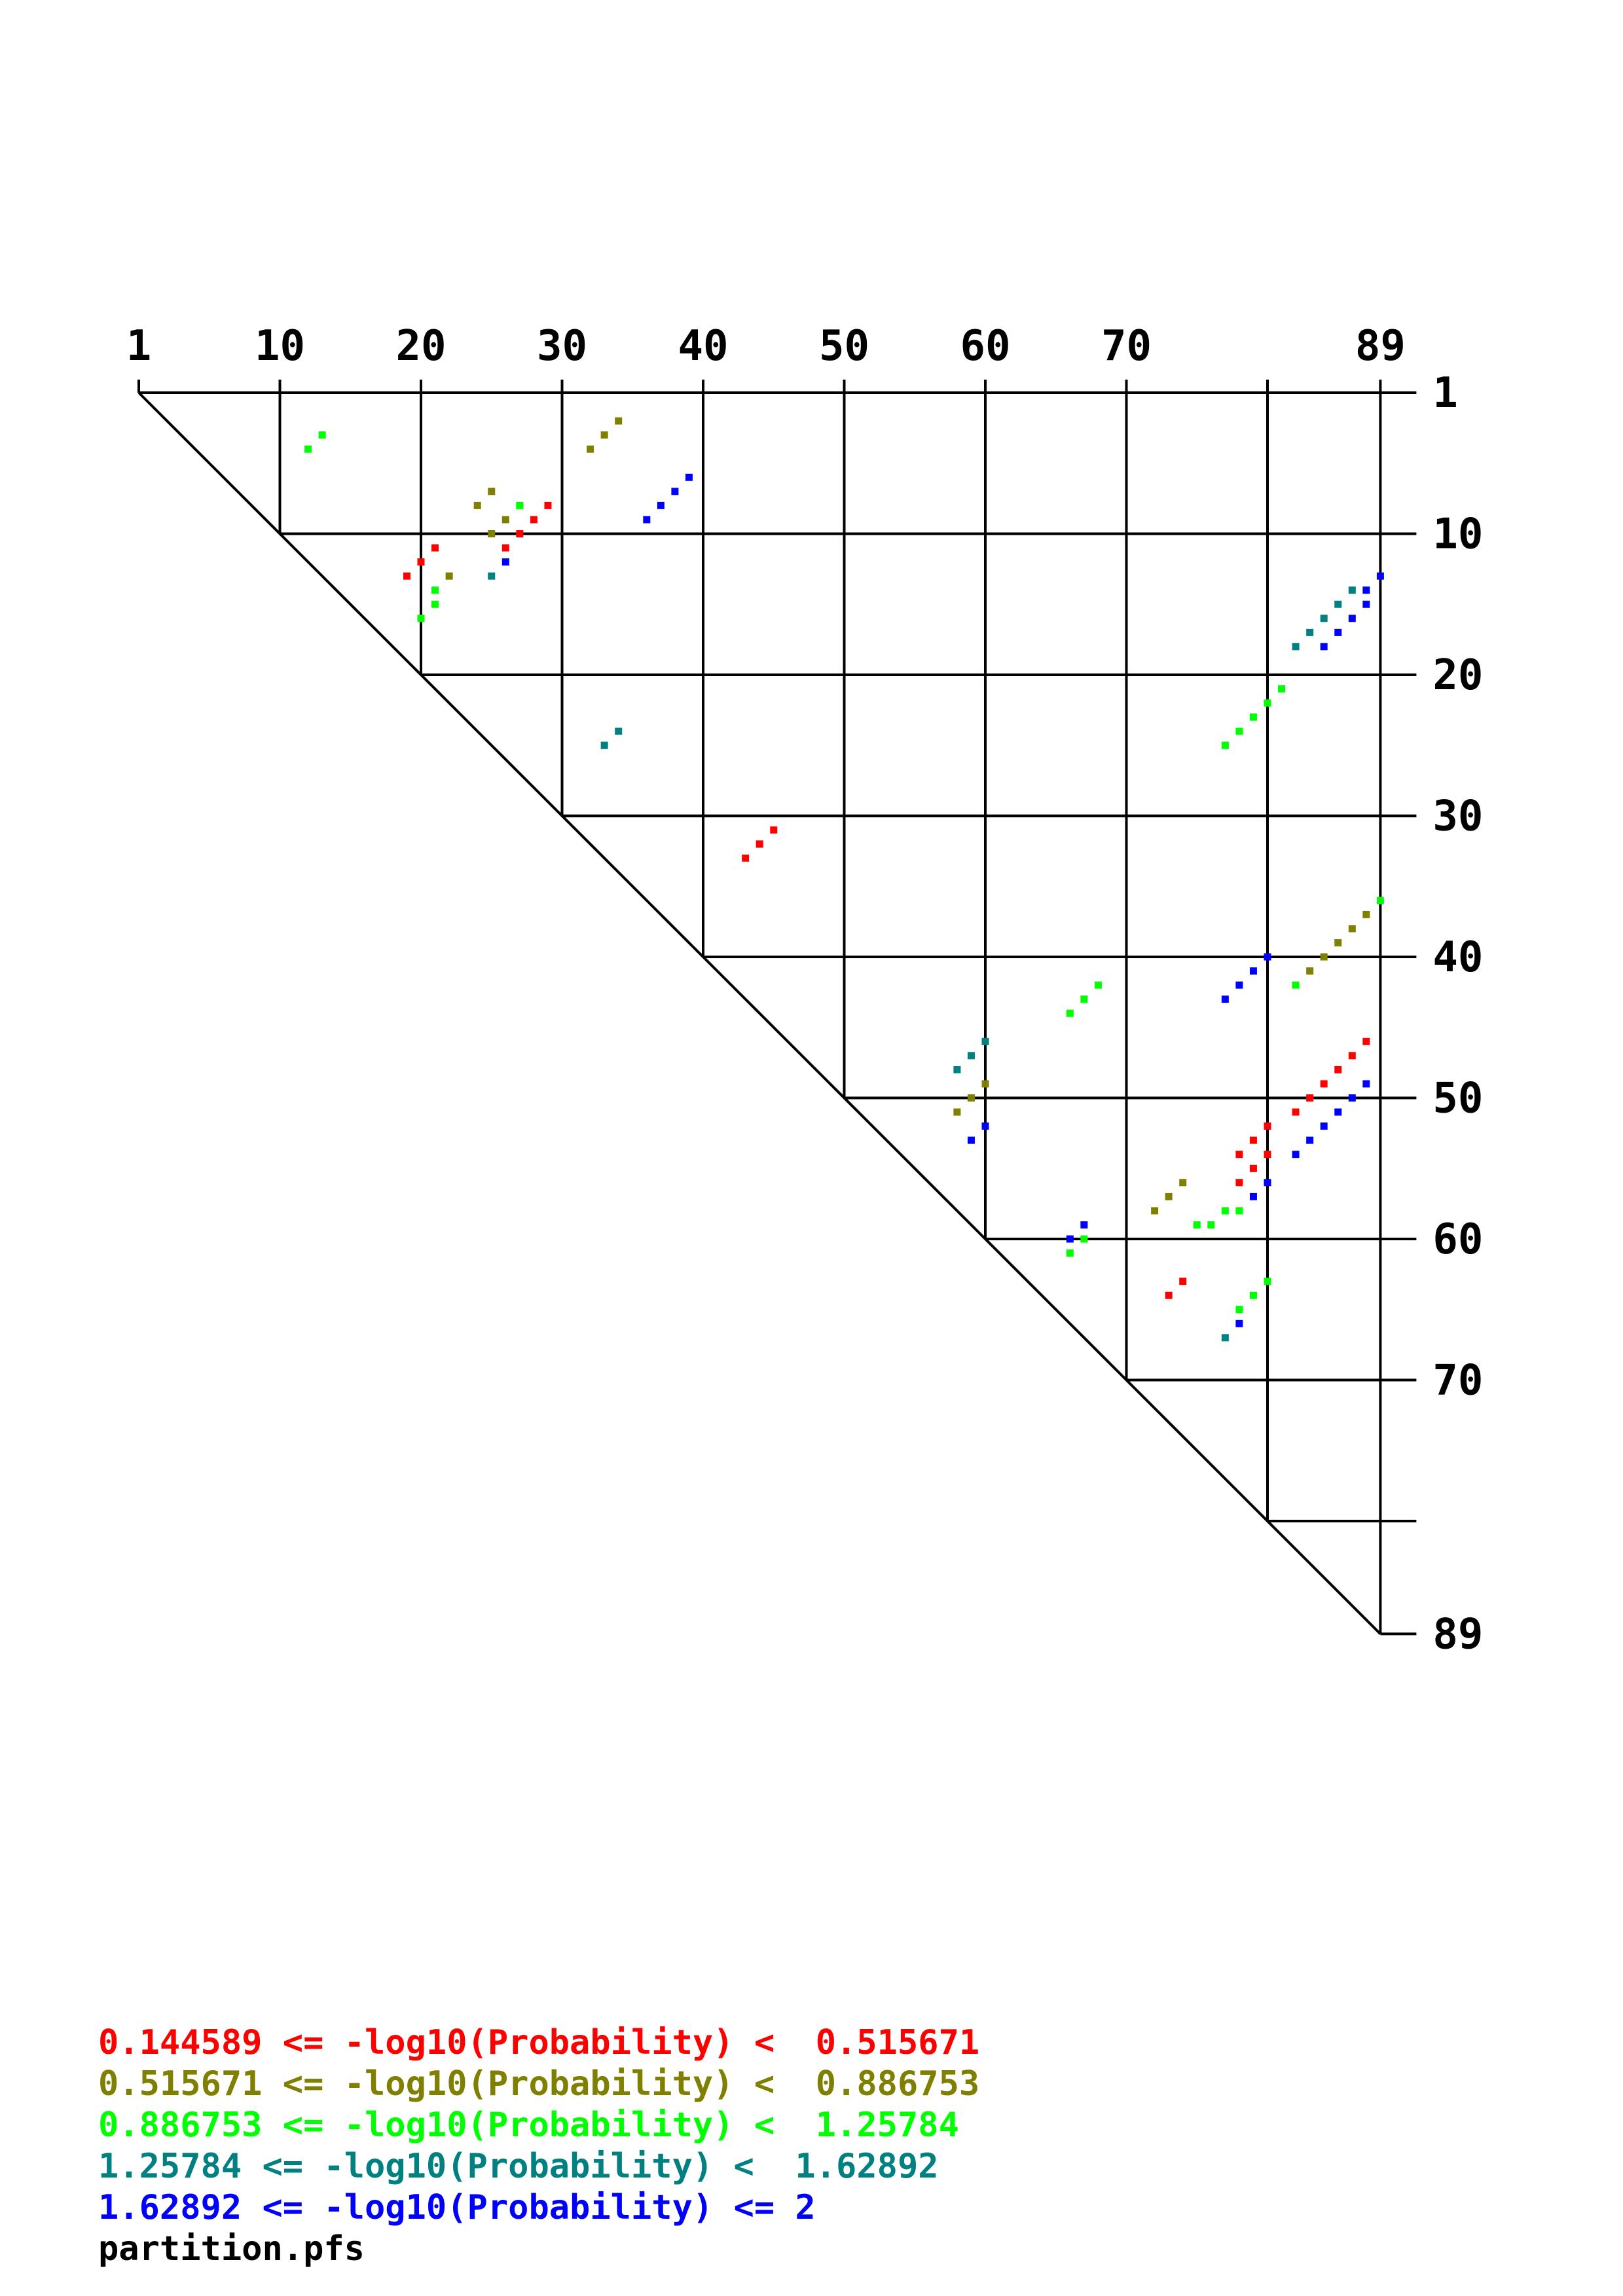 The width and height of the screenshot is (1623, 2296). What do you see at coordinates (1457, 1381) in the screenshot?
I see `right-tick-label: 70` at bounding box center [1457, 1381].